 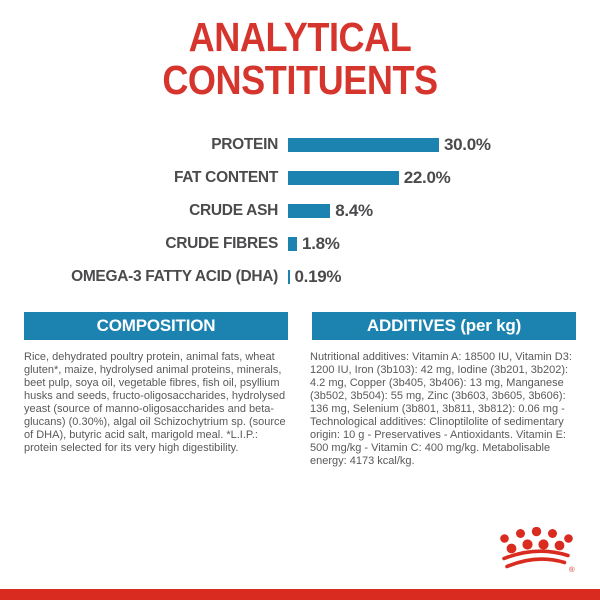 I want to click on additives-heading-label: ADDITIVES (per kg), so click(x=444, y=325).